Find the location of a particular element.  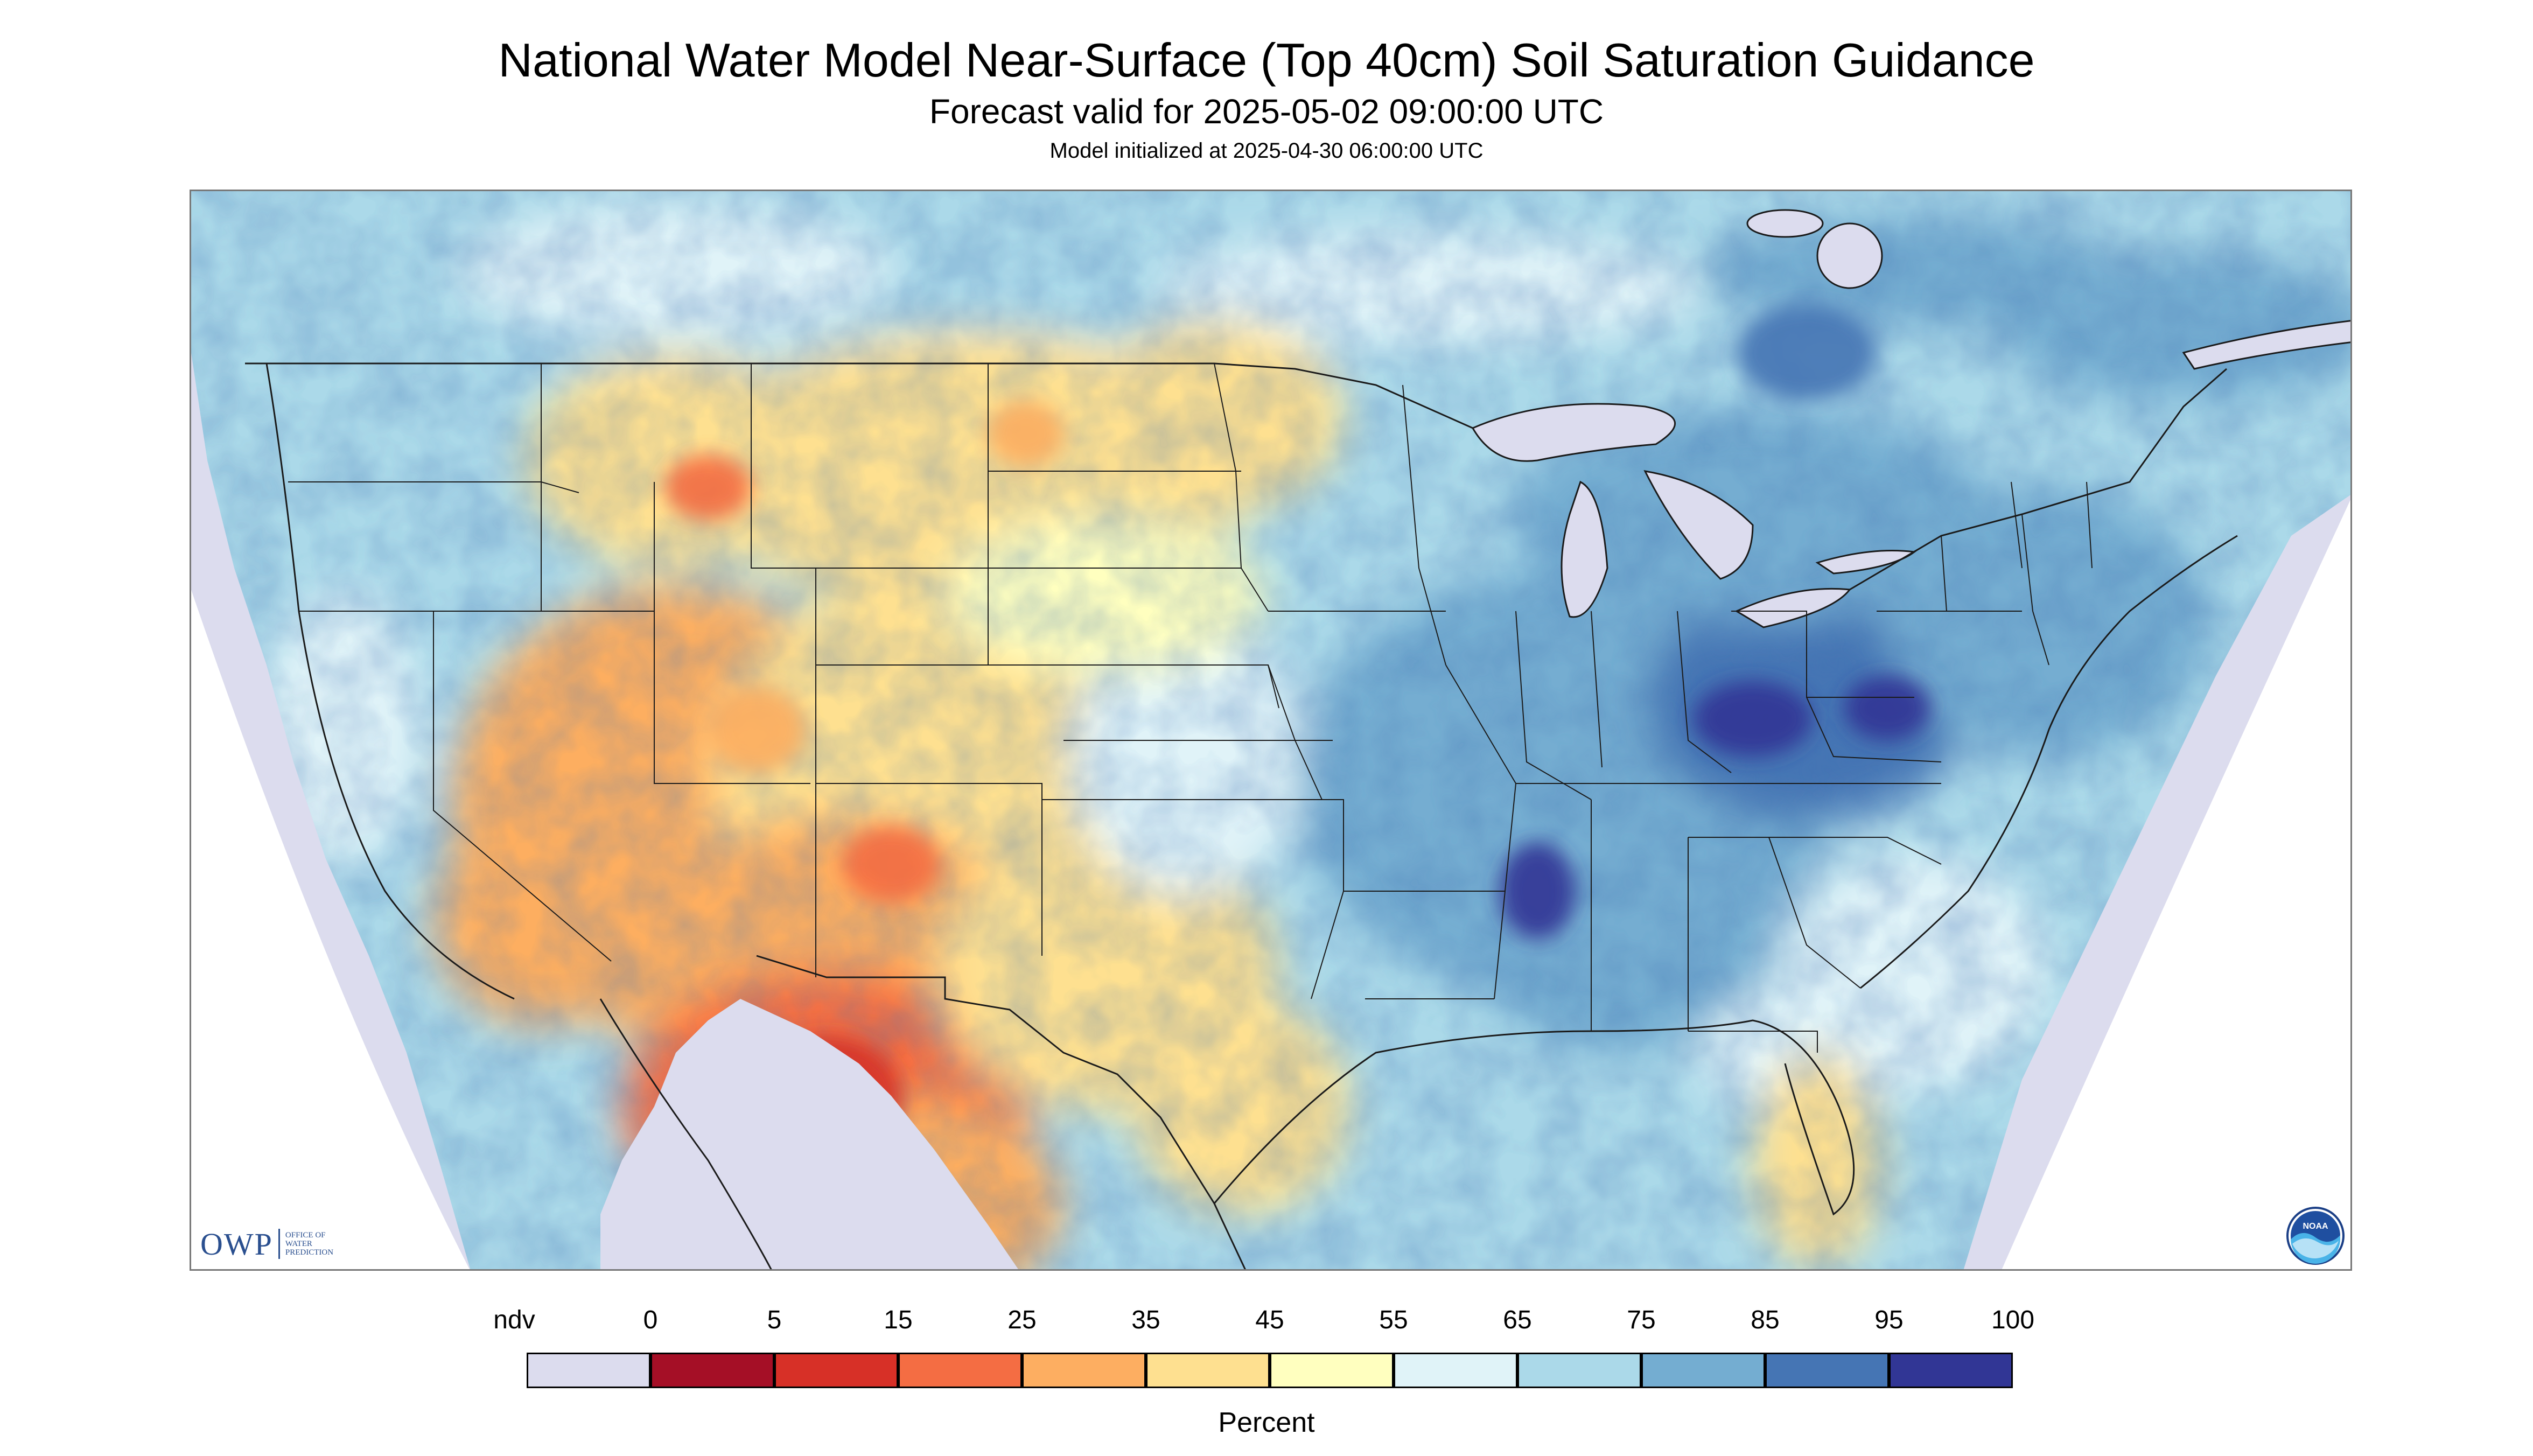

projection-edge-west is located at coordinates (330, 929).